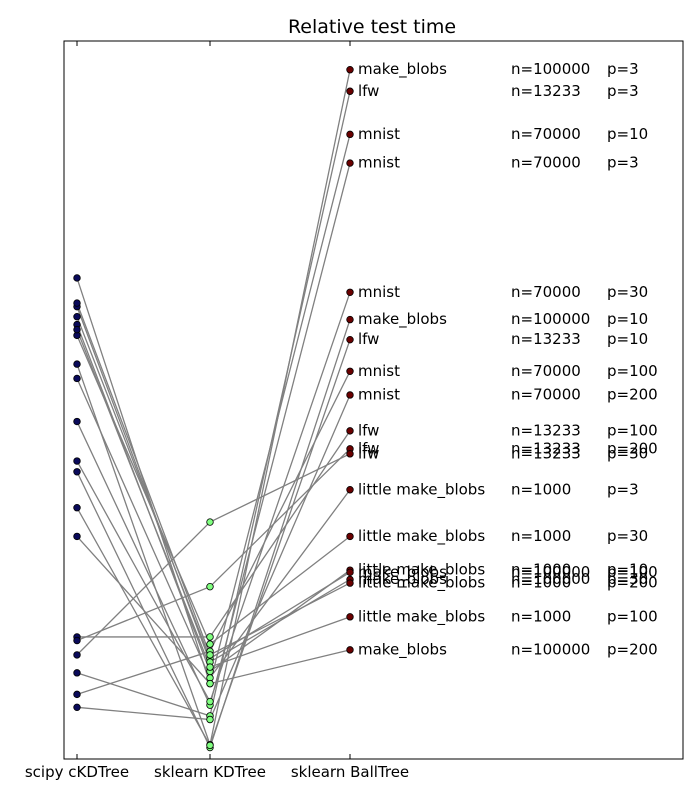  Describe the element at coordinates (546, 339) in the screenshot. I see `row-label-n-6: n=13233` at that location.